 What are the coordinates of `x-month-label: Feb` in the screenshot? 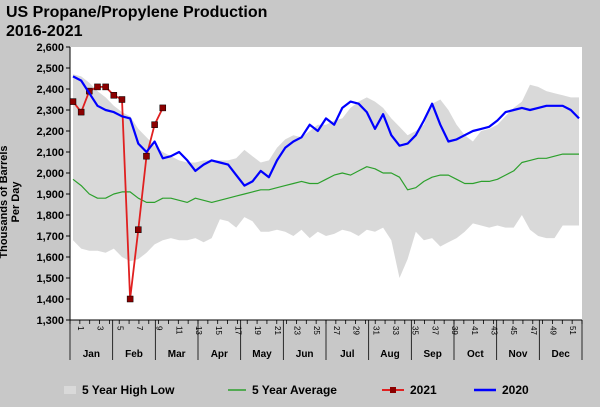 It's located at (134, 354).